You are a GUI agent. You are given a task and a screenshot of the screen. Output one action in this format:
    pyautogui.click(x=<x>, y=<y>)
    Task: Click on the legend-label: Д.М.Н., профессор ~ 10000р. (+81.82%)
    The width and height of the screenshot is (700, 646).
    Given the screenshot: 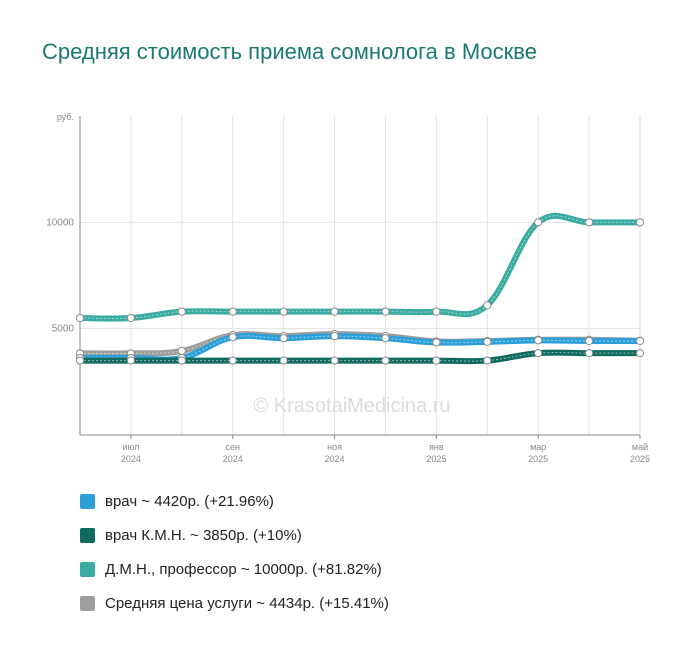 What is the action you would take?
    pyautogui.click(x=243, y=569)
    